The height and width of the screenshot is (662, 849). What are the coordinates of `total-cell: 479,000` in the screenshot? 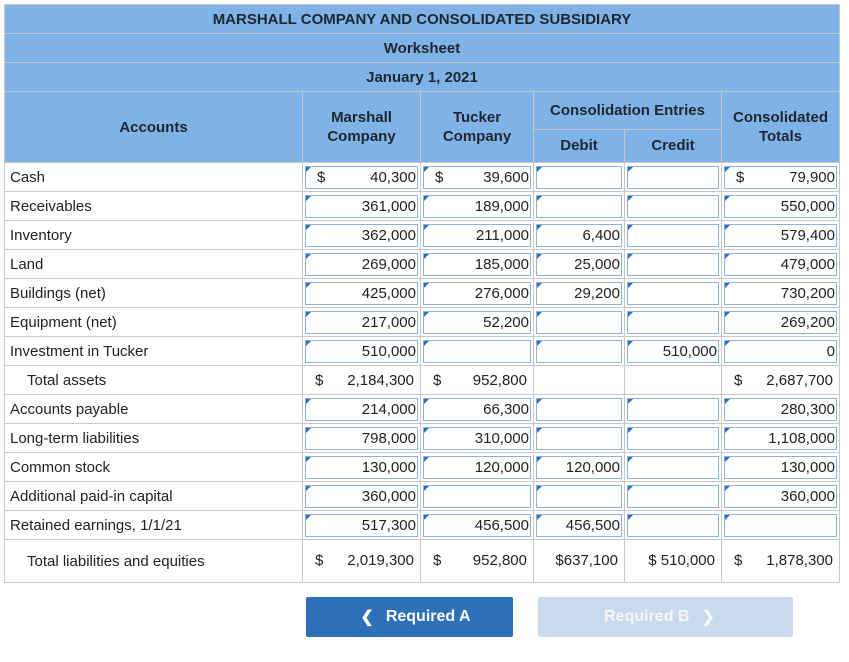 It's located at (780, 264).